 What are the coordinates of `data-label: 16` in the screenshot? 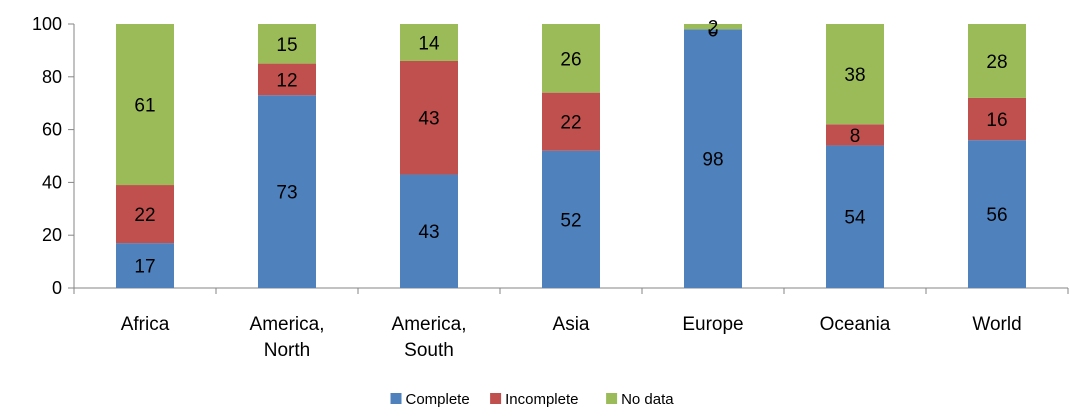 It's located at (996, 120).